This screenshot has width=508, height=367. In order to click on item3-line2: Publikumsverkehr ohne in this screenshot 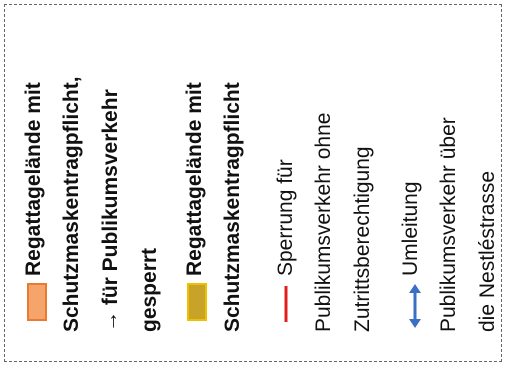, I will do `click(323, 222)`.